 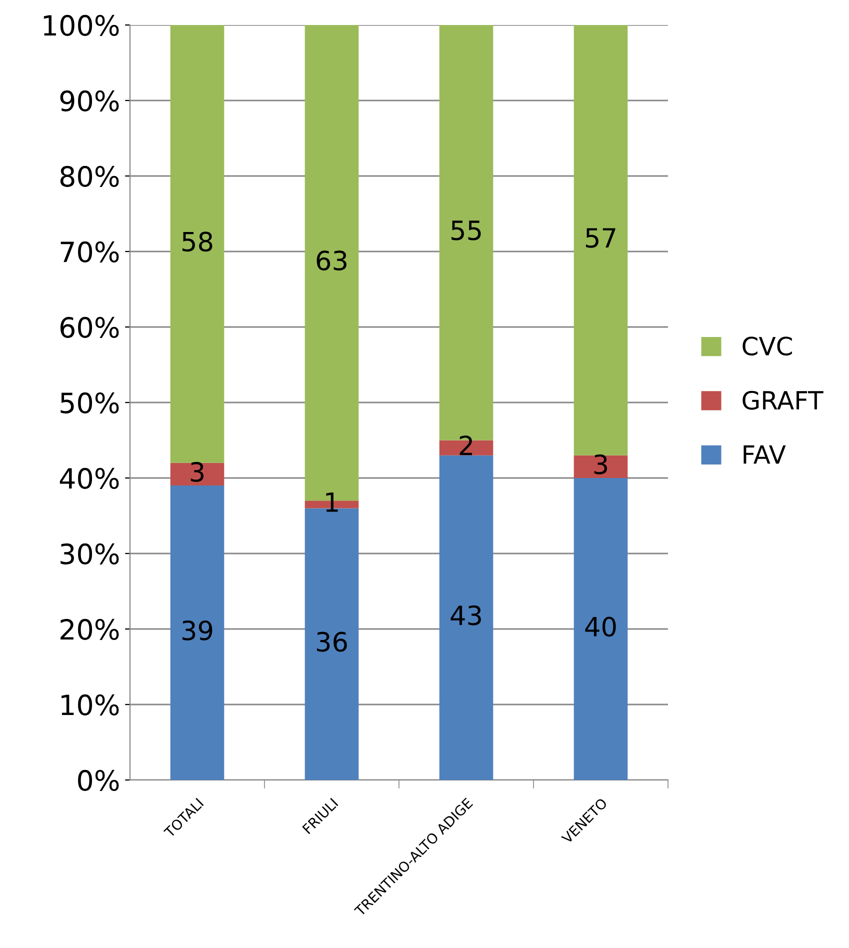 I want to click on data-label: 43, so click(x=465, y=615).